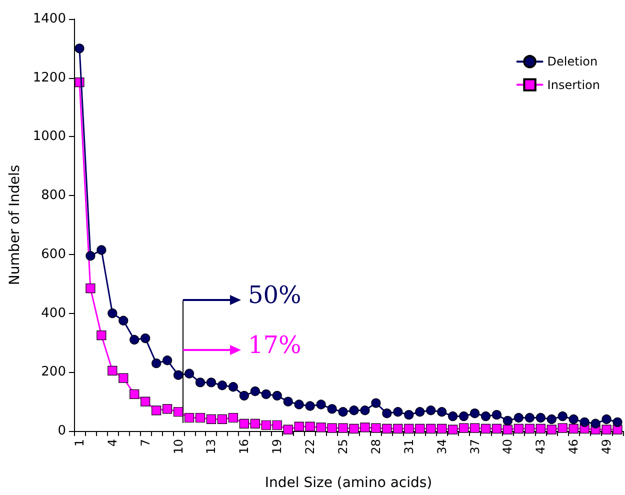 The height and width of the screenshot is (495, 625). I want to click on y-tick-label: 0, so click(62, 431).